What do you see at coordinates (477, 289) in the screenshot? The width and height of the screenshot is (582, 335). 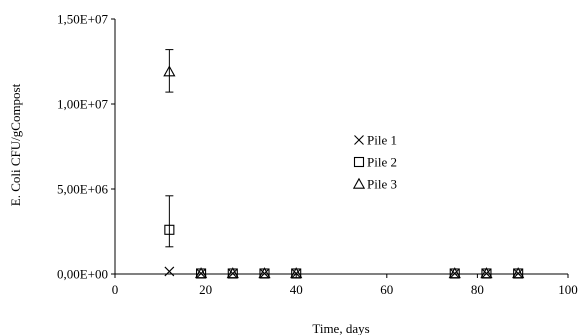 I see `x-tick-label: 80` at bounding box center [477, 289].